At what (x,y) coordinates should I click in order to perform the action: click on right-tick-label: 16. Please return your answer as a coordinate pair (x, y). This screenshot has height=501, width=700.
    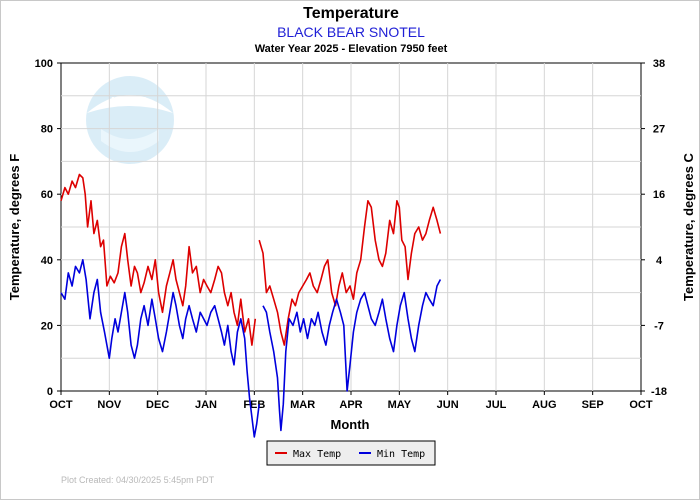
    Looking at the image, I should click on (659, 195).